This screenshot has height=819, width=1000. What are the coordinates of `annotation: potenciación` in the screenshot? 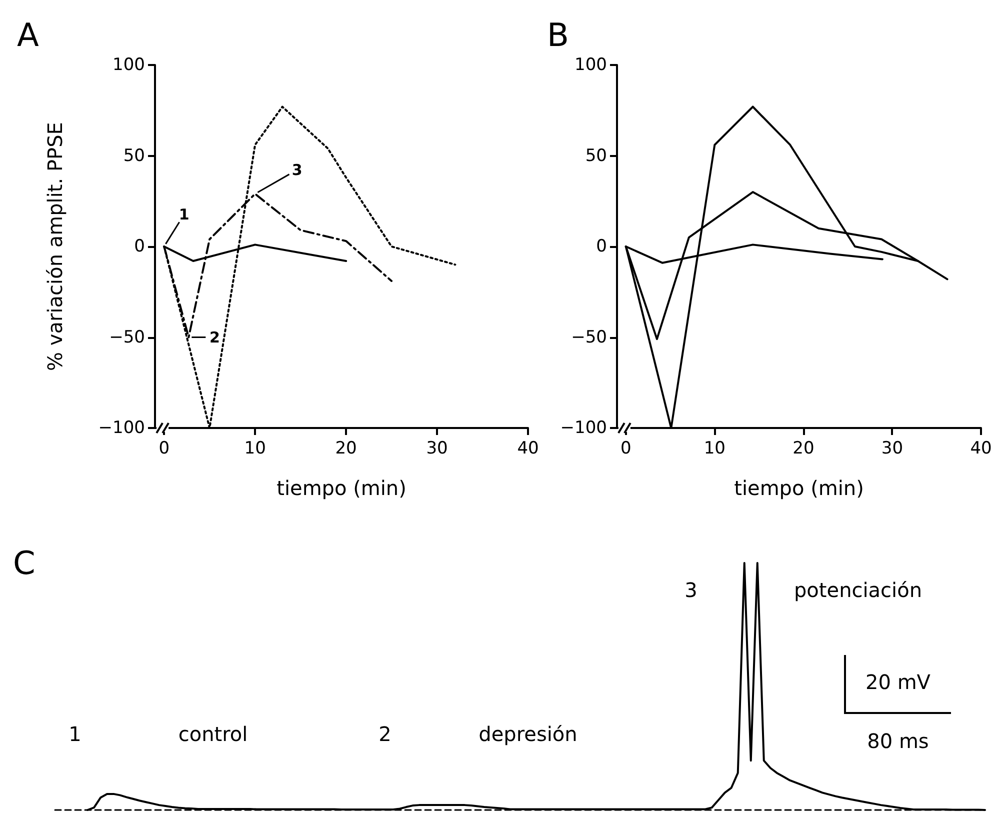 It's located at (858, 590).